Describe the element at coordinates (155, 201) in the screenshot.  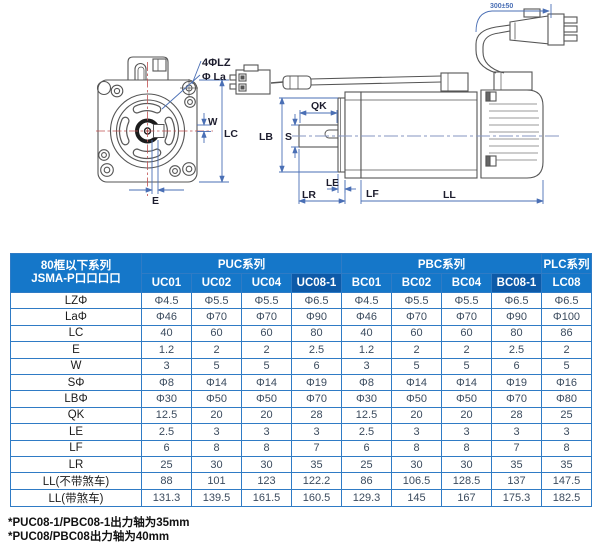
I see `label-e: E` at that location.